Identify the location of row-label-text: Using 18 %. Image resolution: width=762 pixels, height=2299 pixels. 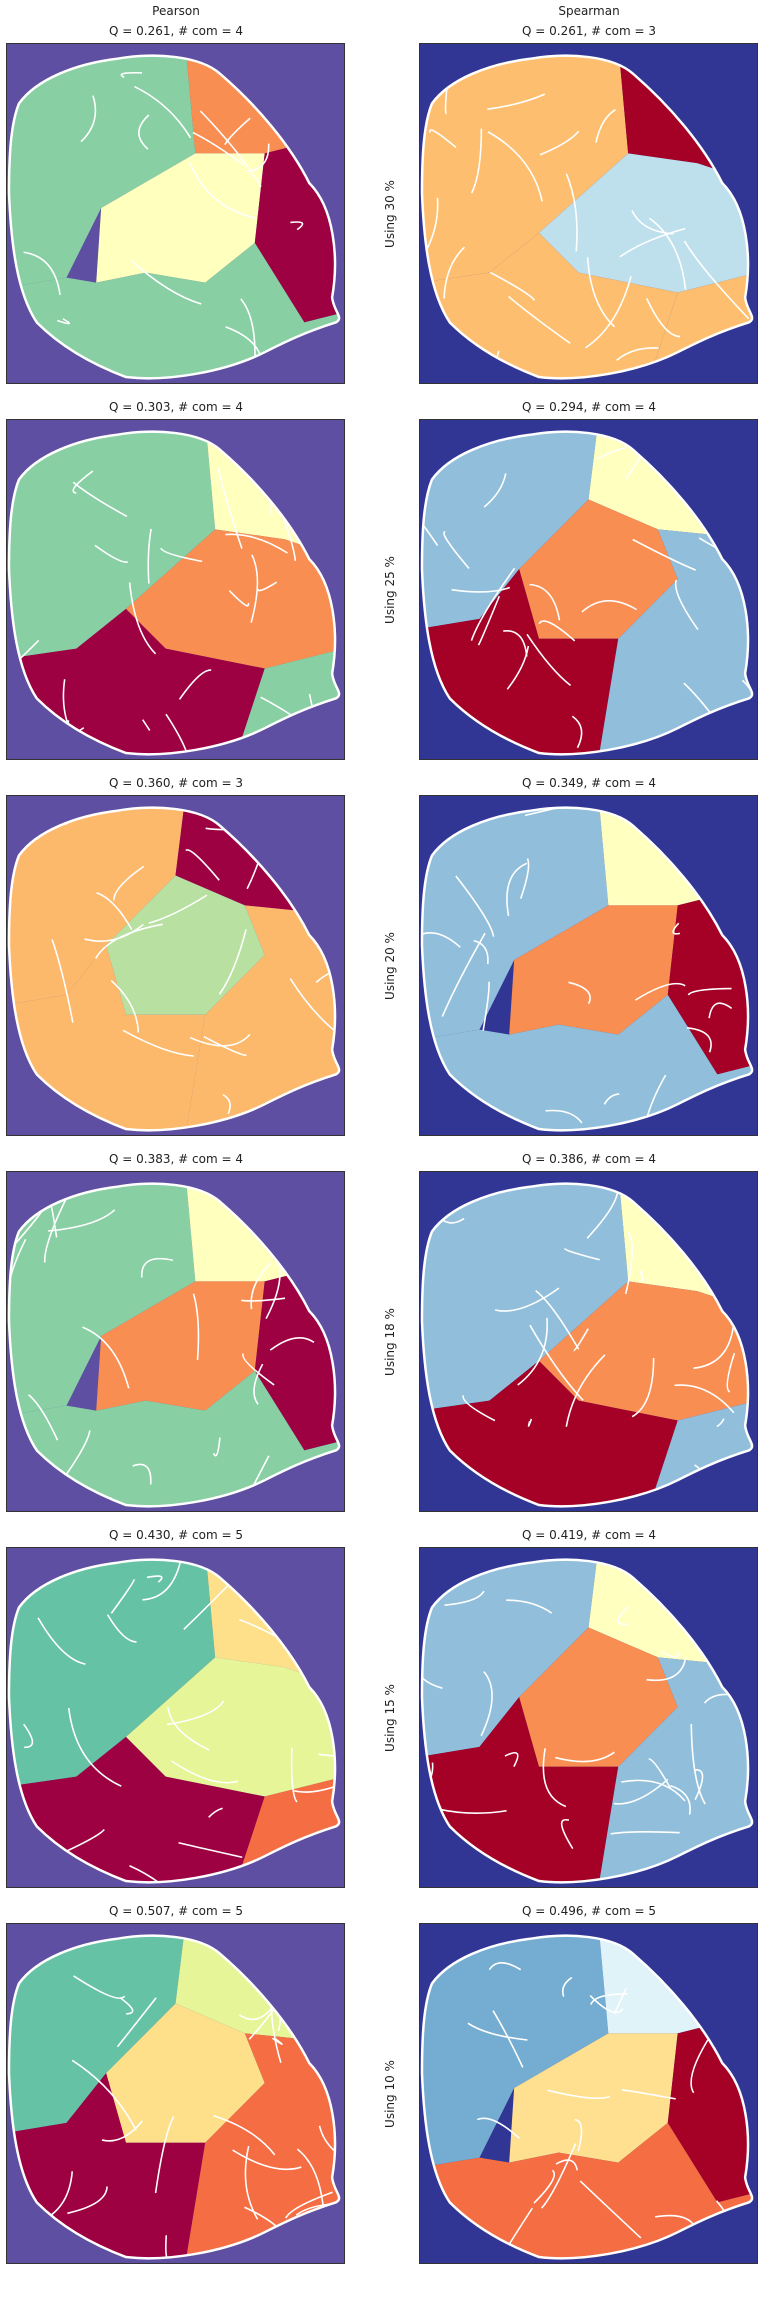
(390, 1341).